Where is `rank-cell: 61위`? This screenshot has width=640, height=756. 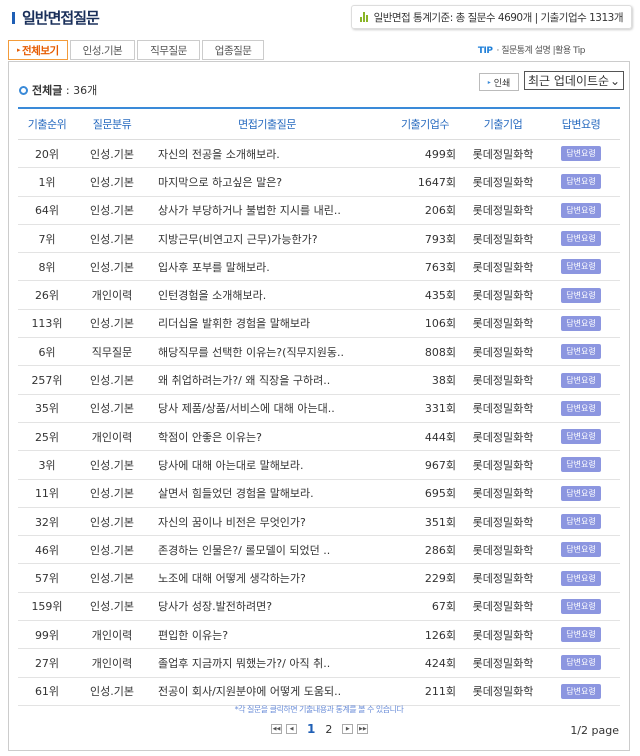
rank-cell: 61위 is located at coordinates (47, 691).